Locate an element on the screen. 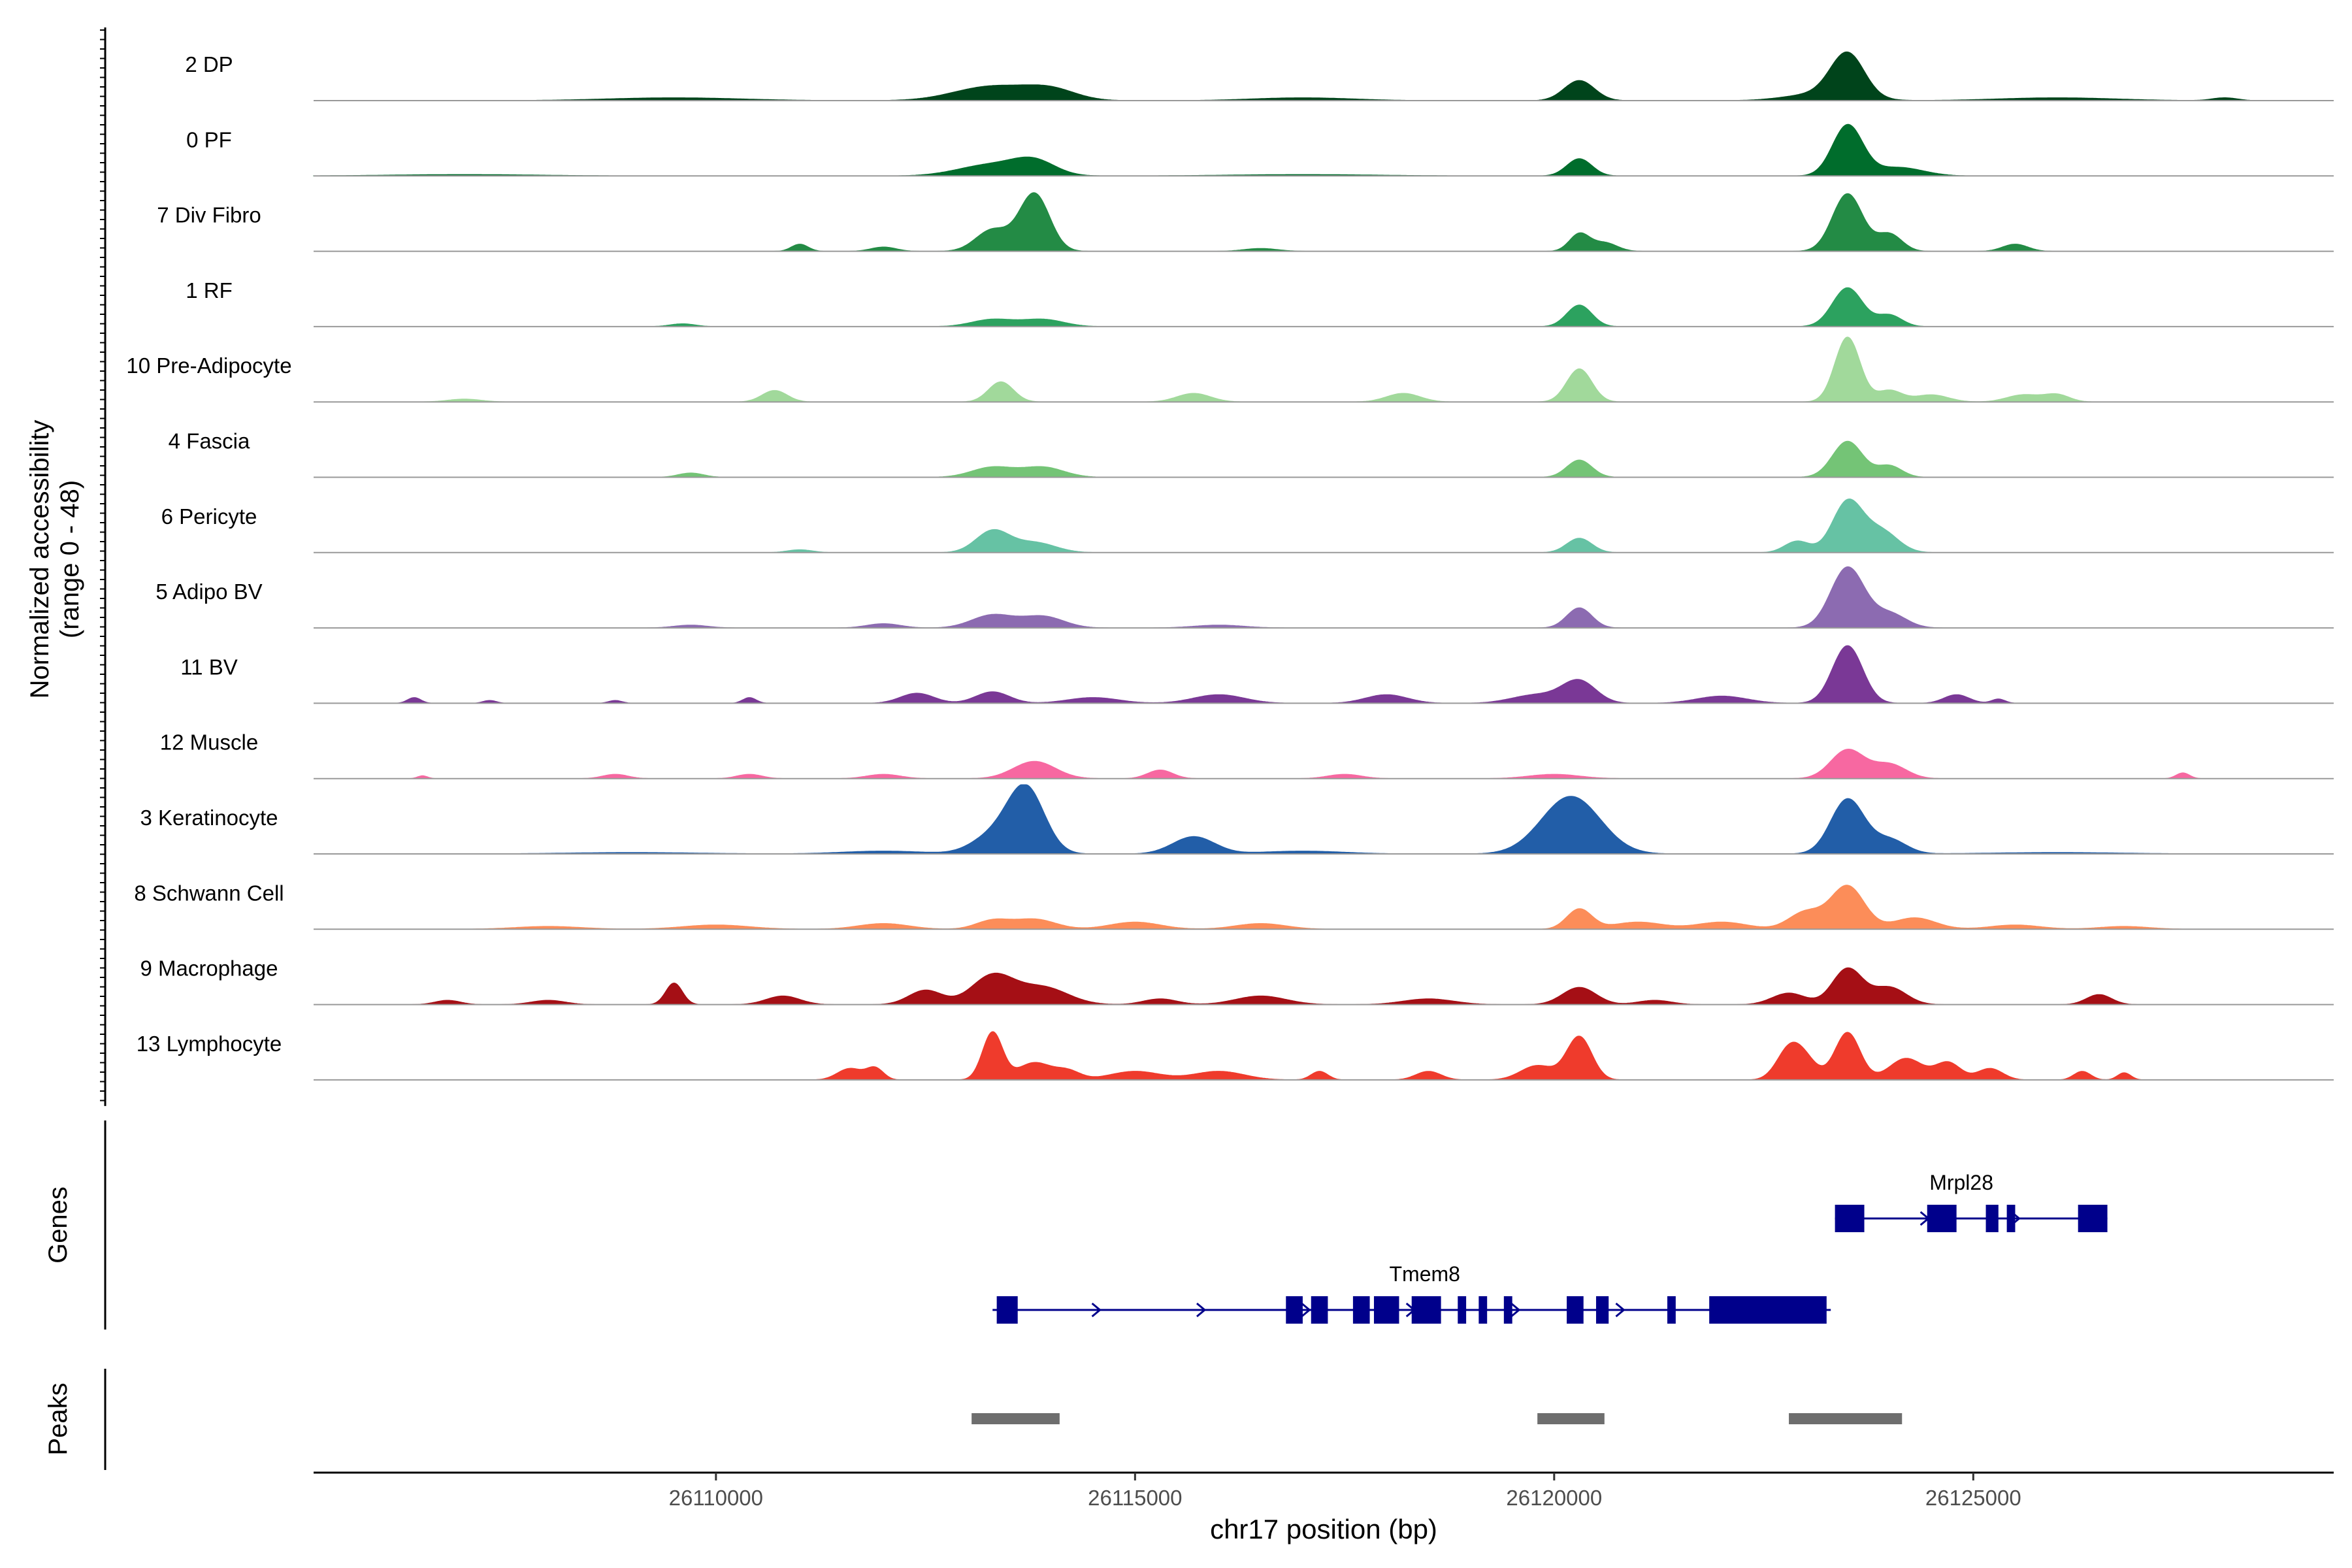  track-1-rf: 1 RF is located at coordinates (1260, 302).